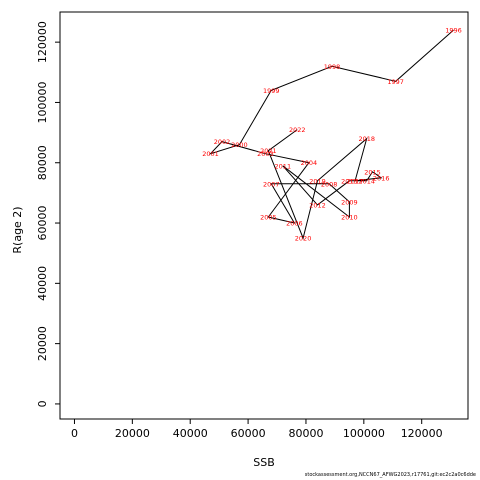 Image resolution: width=480 pixels, height=480 pixels. What do you see at coordinates (271, 91) in the screenshot?
I see `point-label-1999: 1999` at bounding box center [271, 91].